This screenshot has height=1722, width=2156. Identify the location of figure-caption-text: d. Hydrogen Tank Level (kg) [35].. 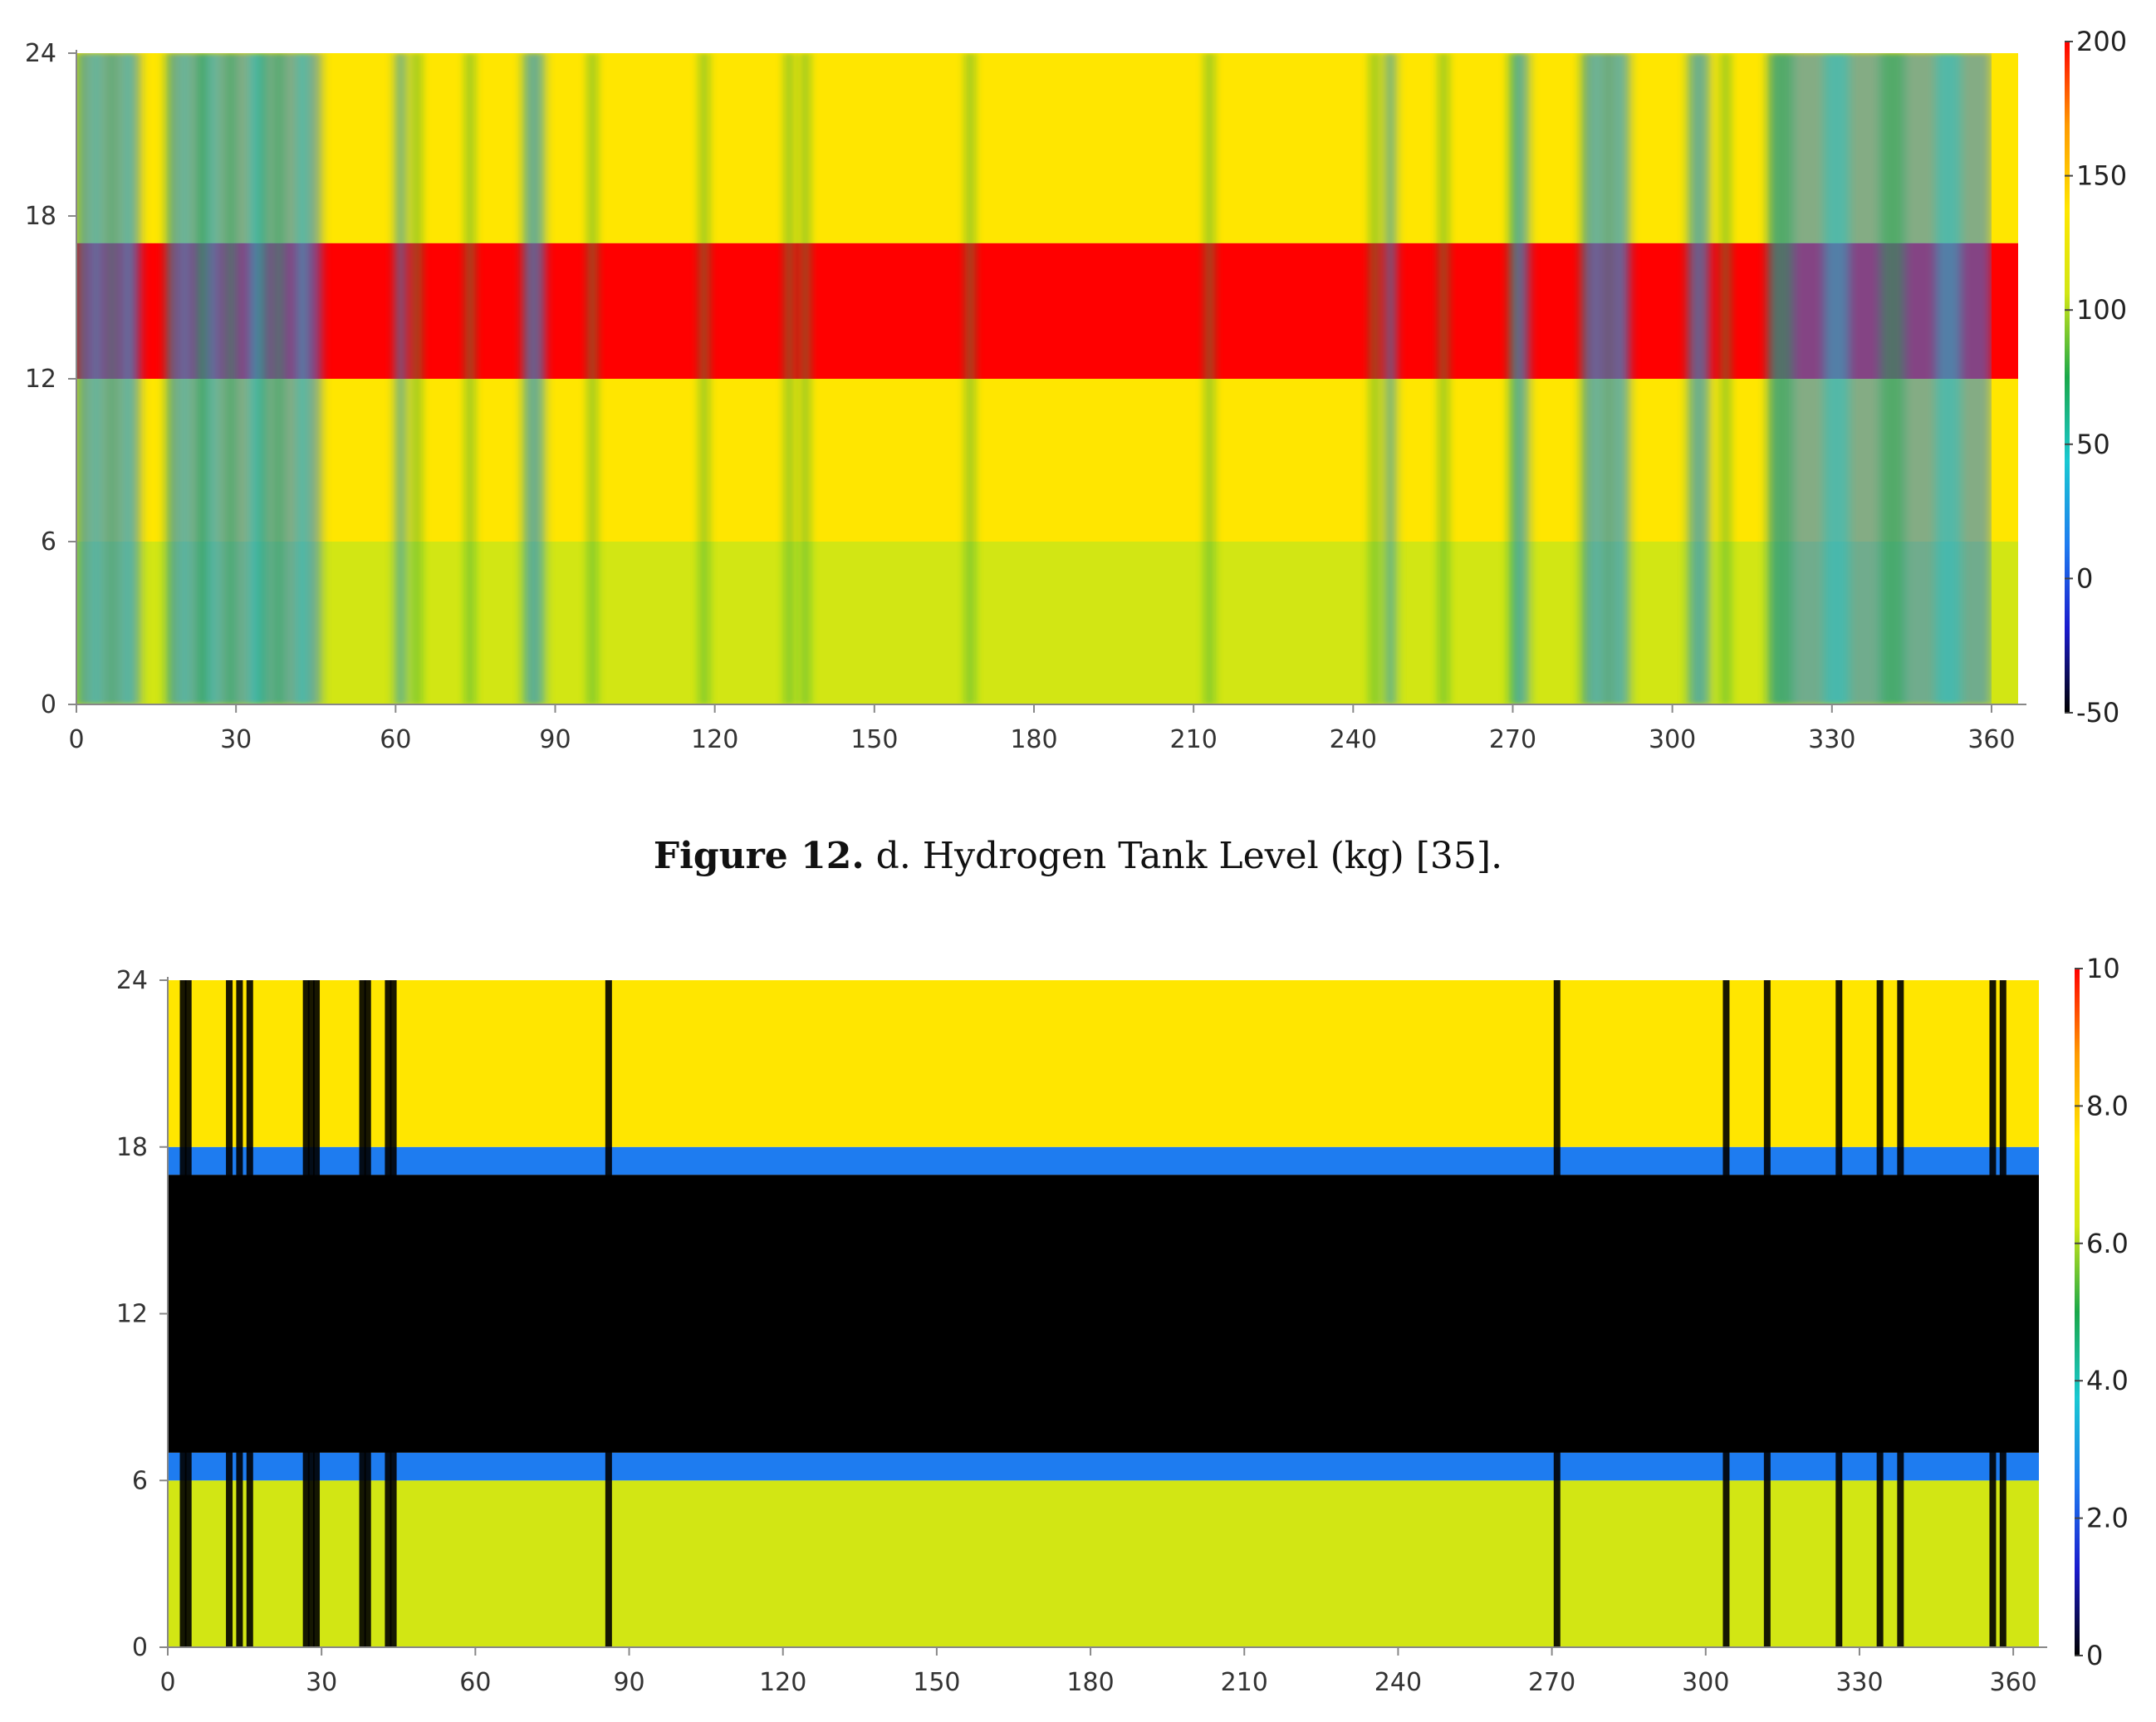
(1189, 856).